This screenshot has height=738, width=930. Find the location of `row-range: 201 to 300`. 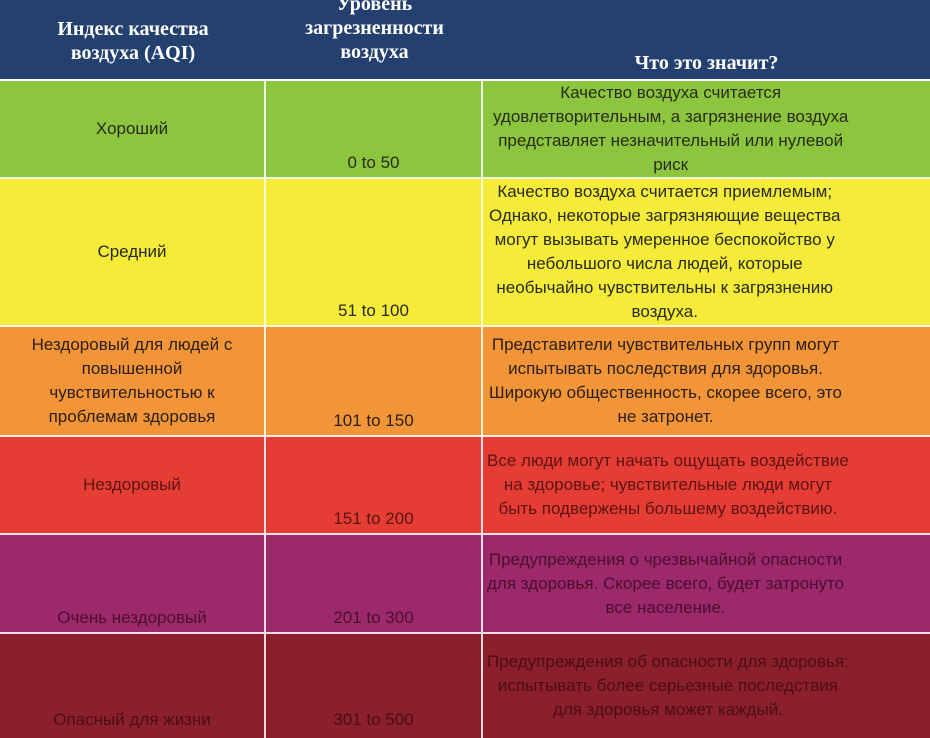

row-range: 201 to 300 is located at coordinates (374, 583).